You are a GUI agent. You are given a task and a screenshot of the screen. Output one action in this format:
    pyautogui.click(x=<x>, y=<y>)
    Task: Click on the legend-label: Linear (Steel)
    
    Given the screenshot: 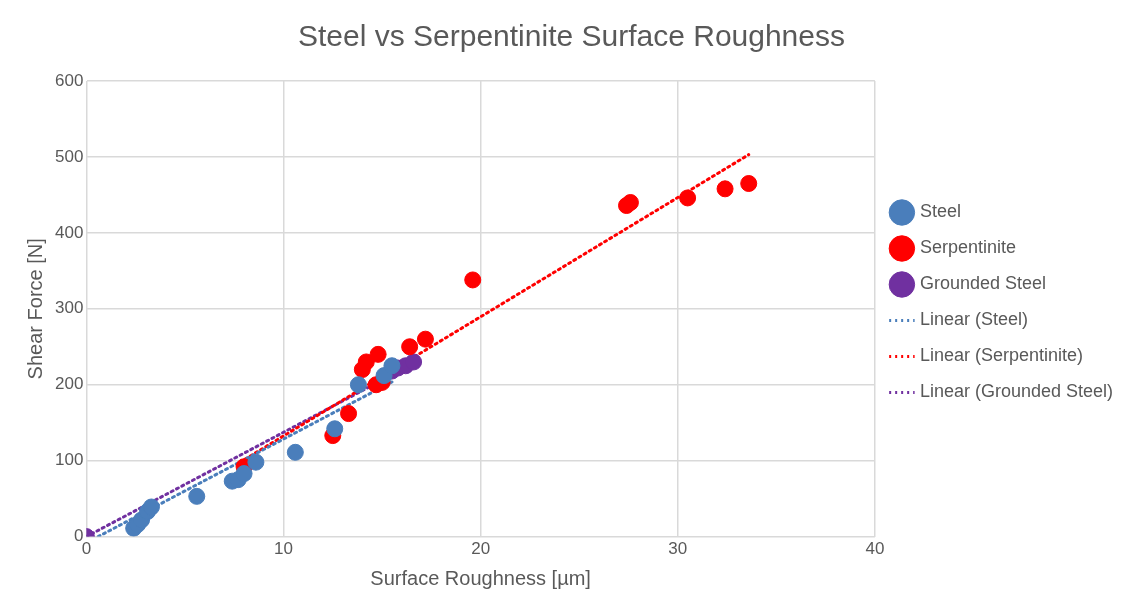 What is the action you would take?
    pyautogui.click(x=973, y=319)
    